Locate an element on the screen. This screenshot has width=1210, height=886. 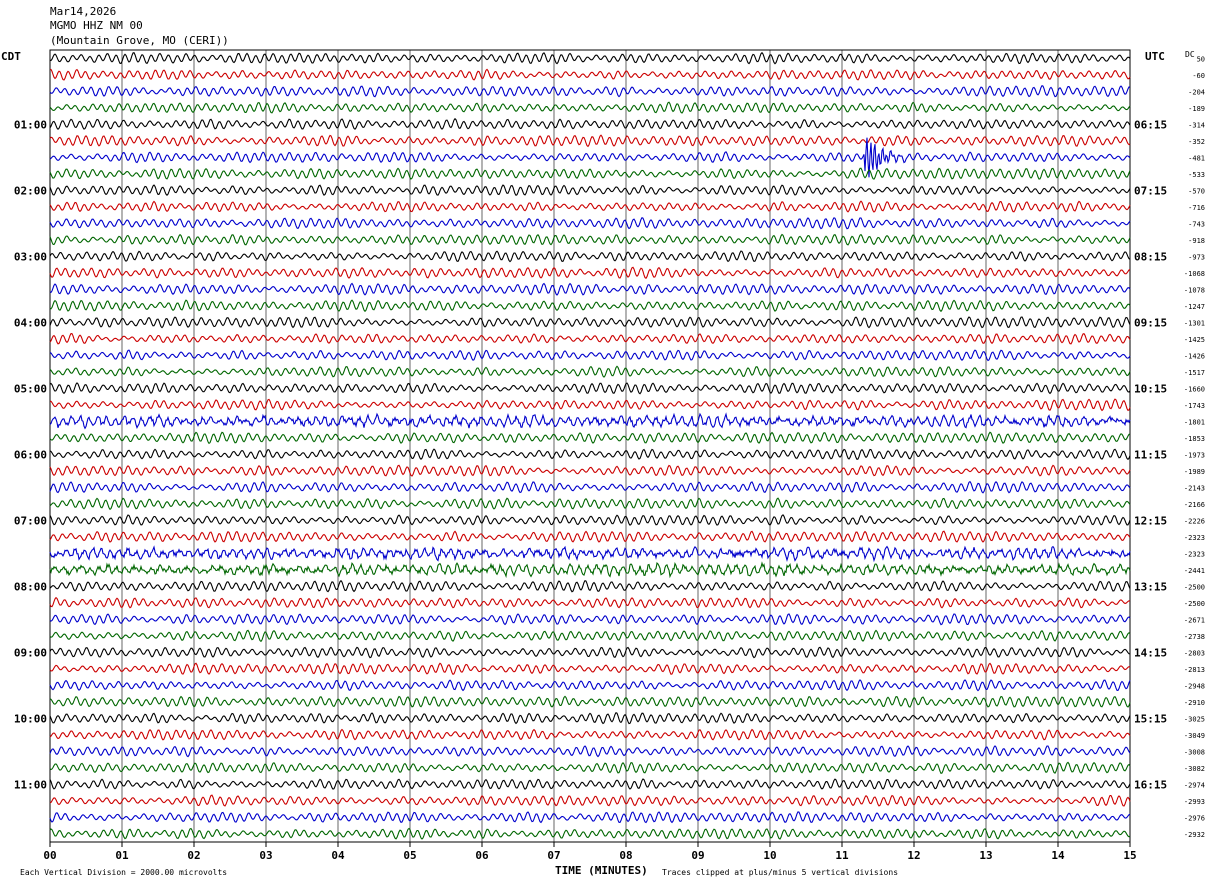
dc-offset-label: -60 is located at coordinates (1198, 76).